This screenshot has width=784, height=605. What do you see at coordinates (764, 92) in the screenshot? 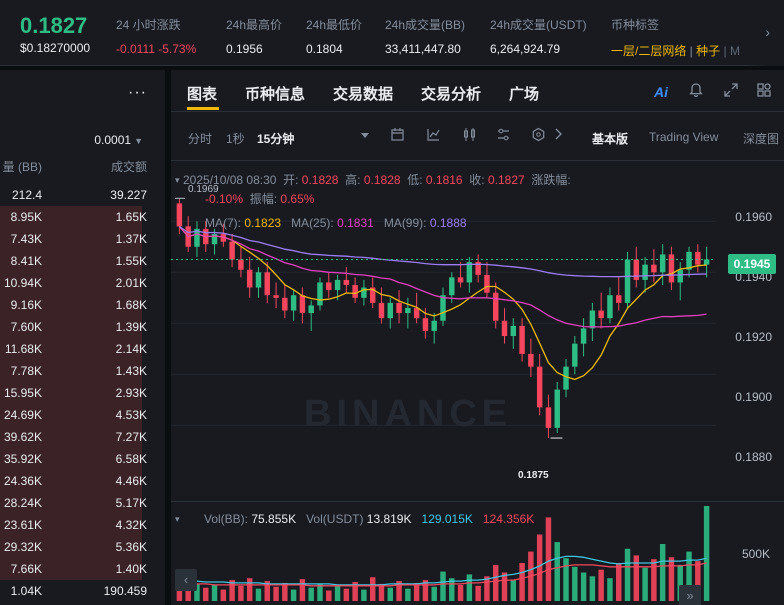
I see `grid-icon` at bounding box center [764, 92].